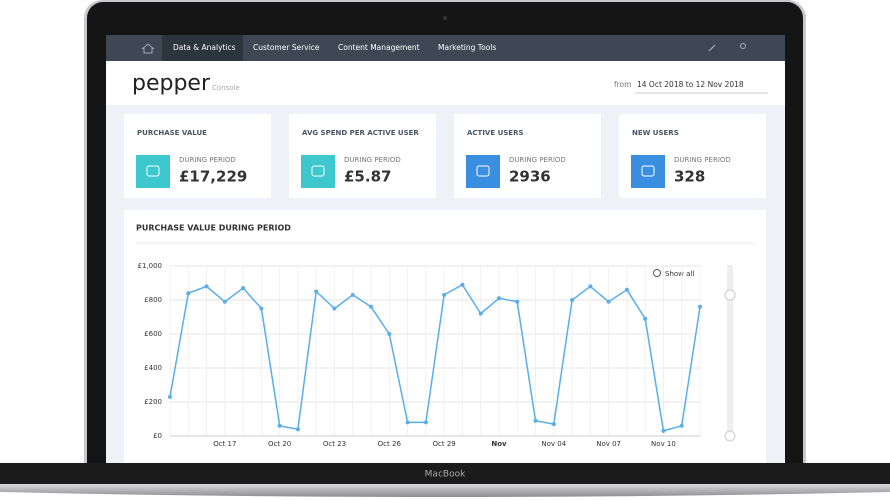 This screenshot has height=500, width=890. I want to click on logo-sub: Console, so click(226, 88).